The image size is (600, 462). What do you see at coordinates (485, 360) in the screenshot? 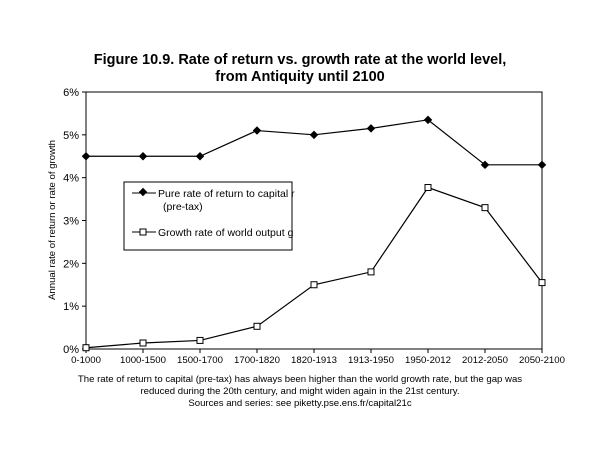
I see `x-tick-label: 2012-2050` at bounding box center [485, 360].